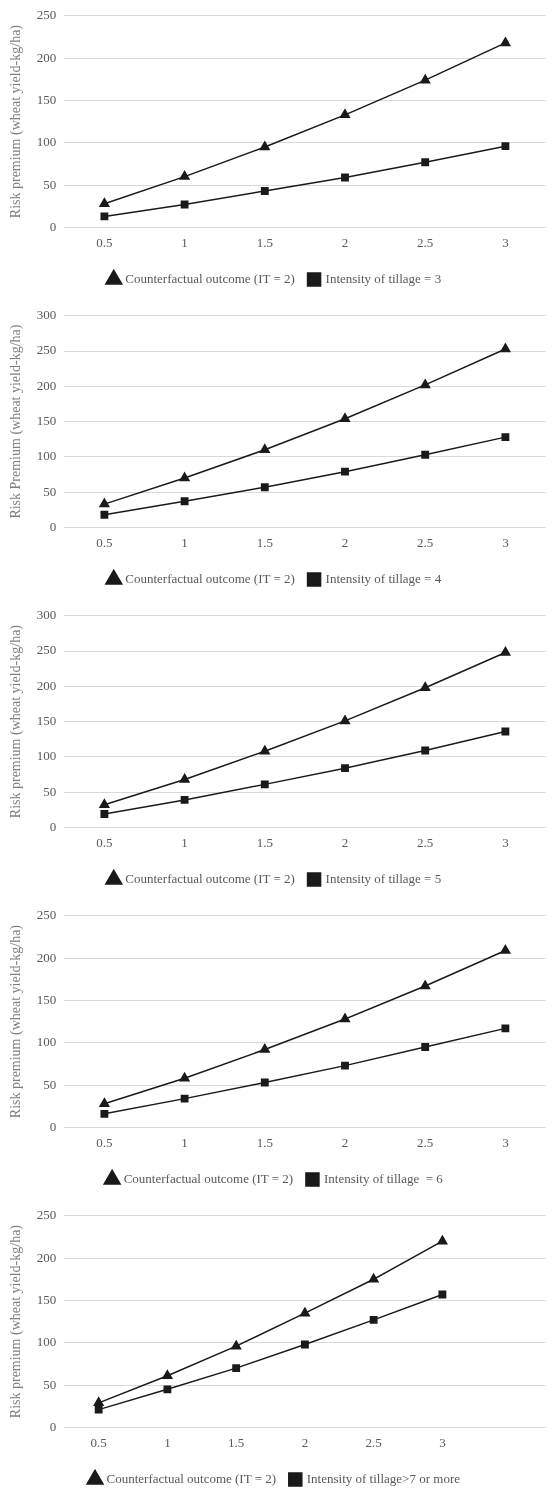 The width and height of the screenshot is (552, 1504). I want to click on legend-label: Intensity of tillage = 5, so click(383, 878).